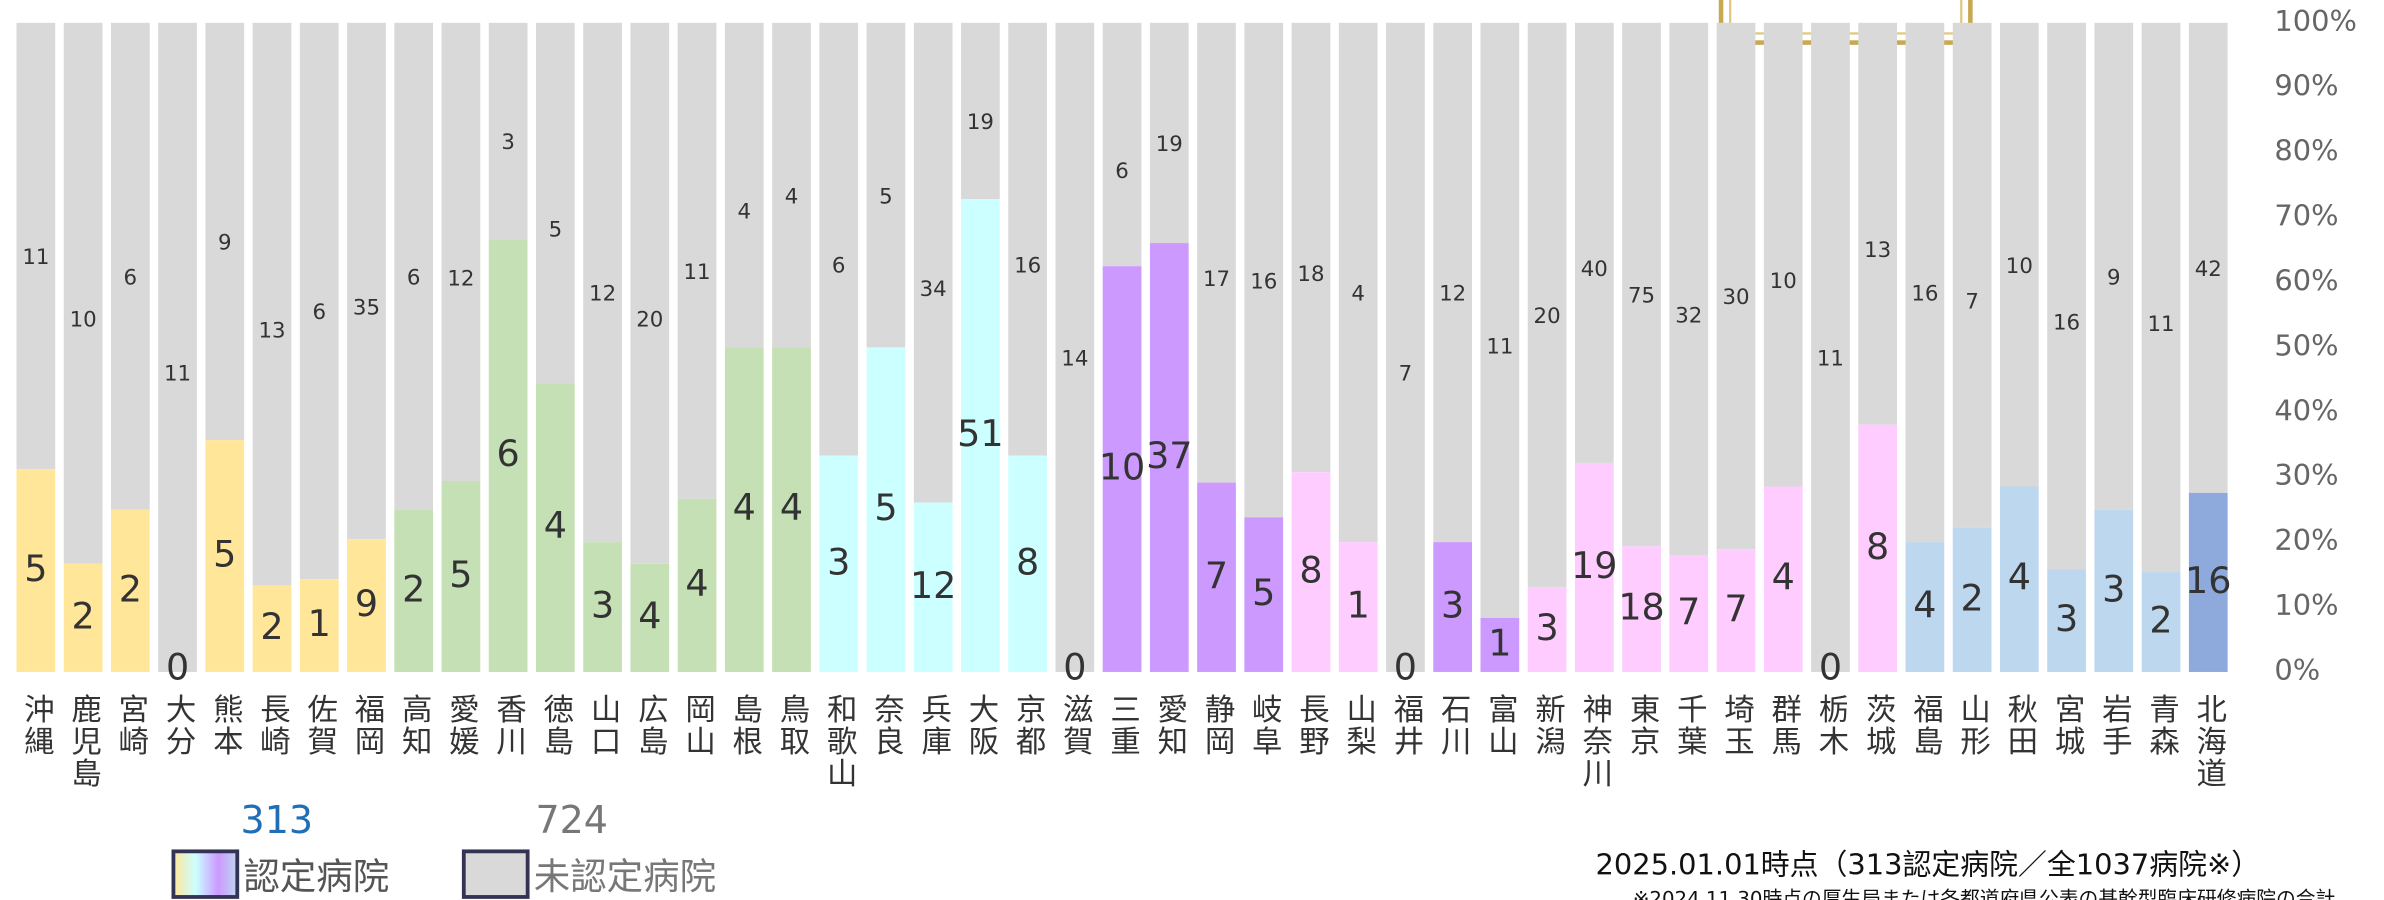 The width and height of the screenshot is (2384, 900). Describe the element at coordinates (1453, 725) in the screenshot. I see `x-tick-label: 石川` at that location.